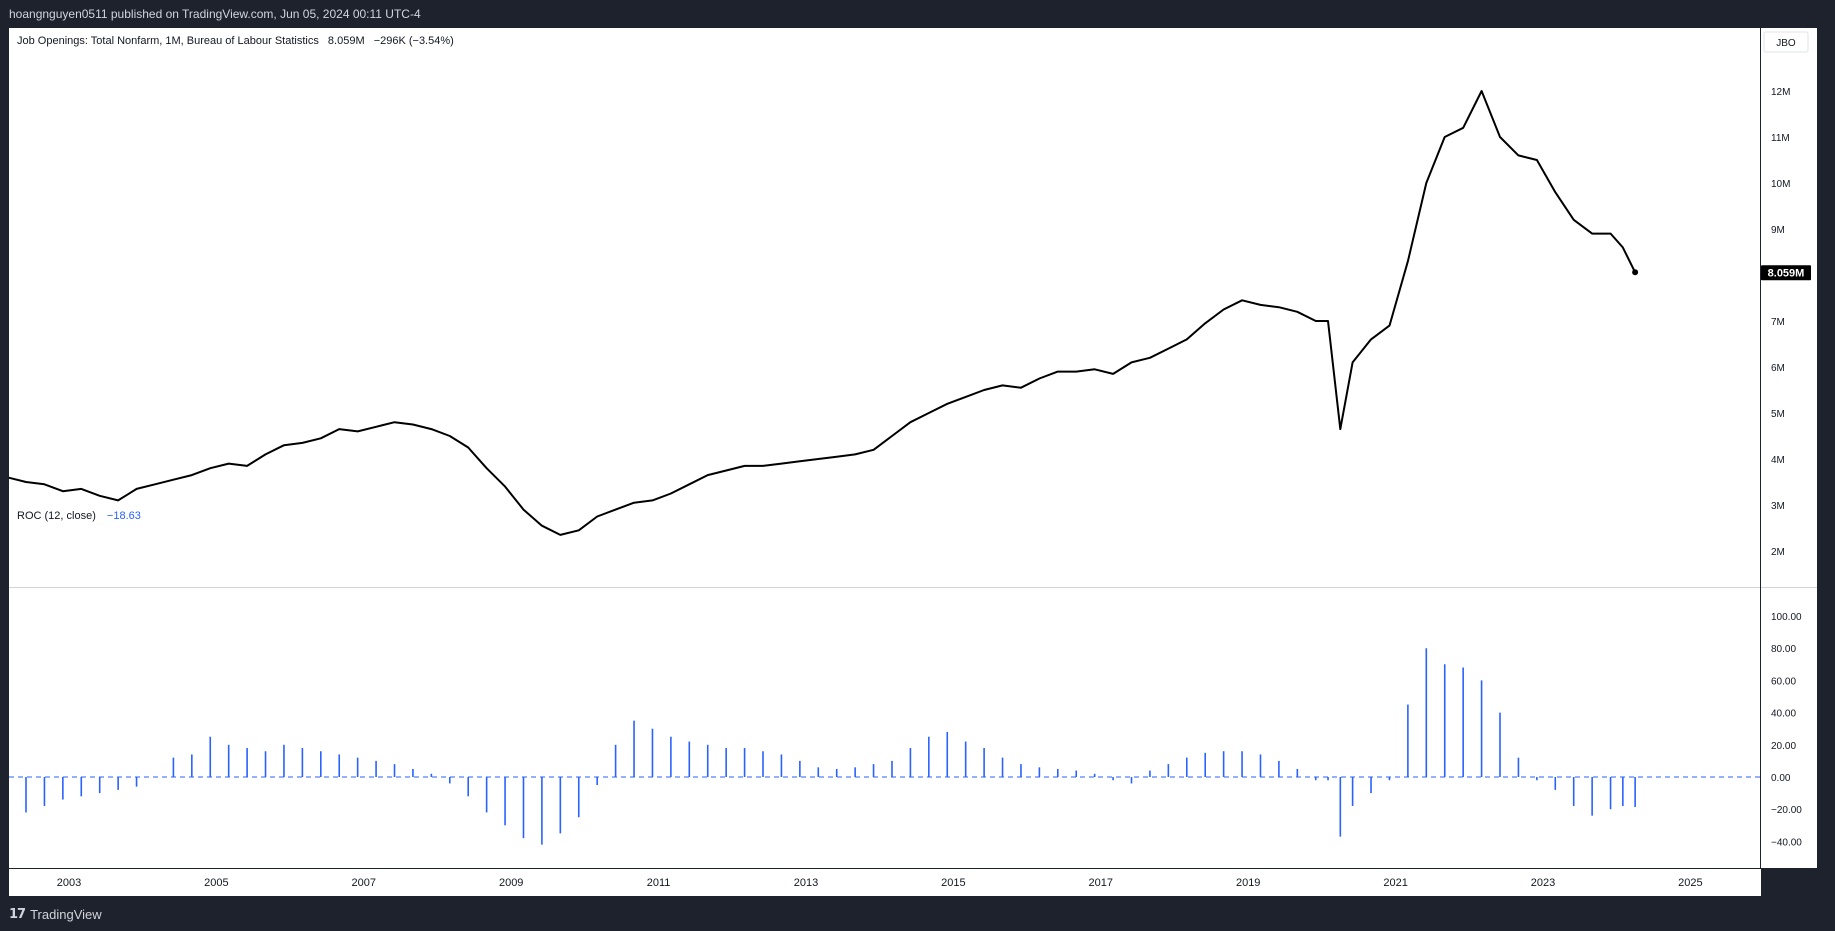  What do you see at coordinates (1780, 92) in the screenshot?
I see `price-tick: 12M` at bounding box center [1780, 92].